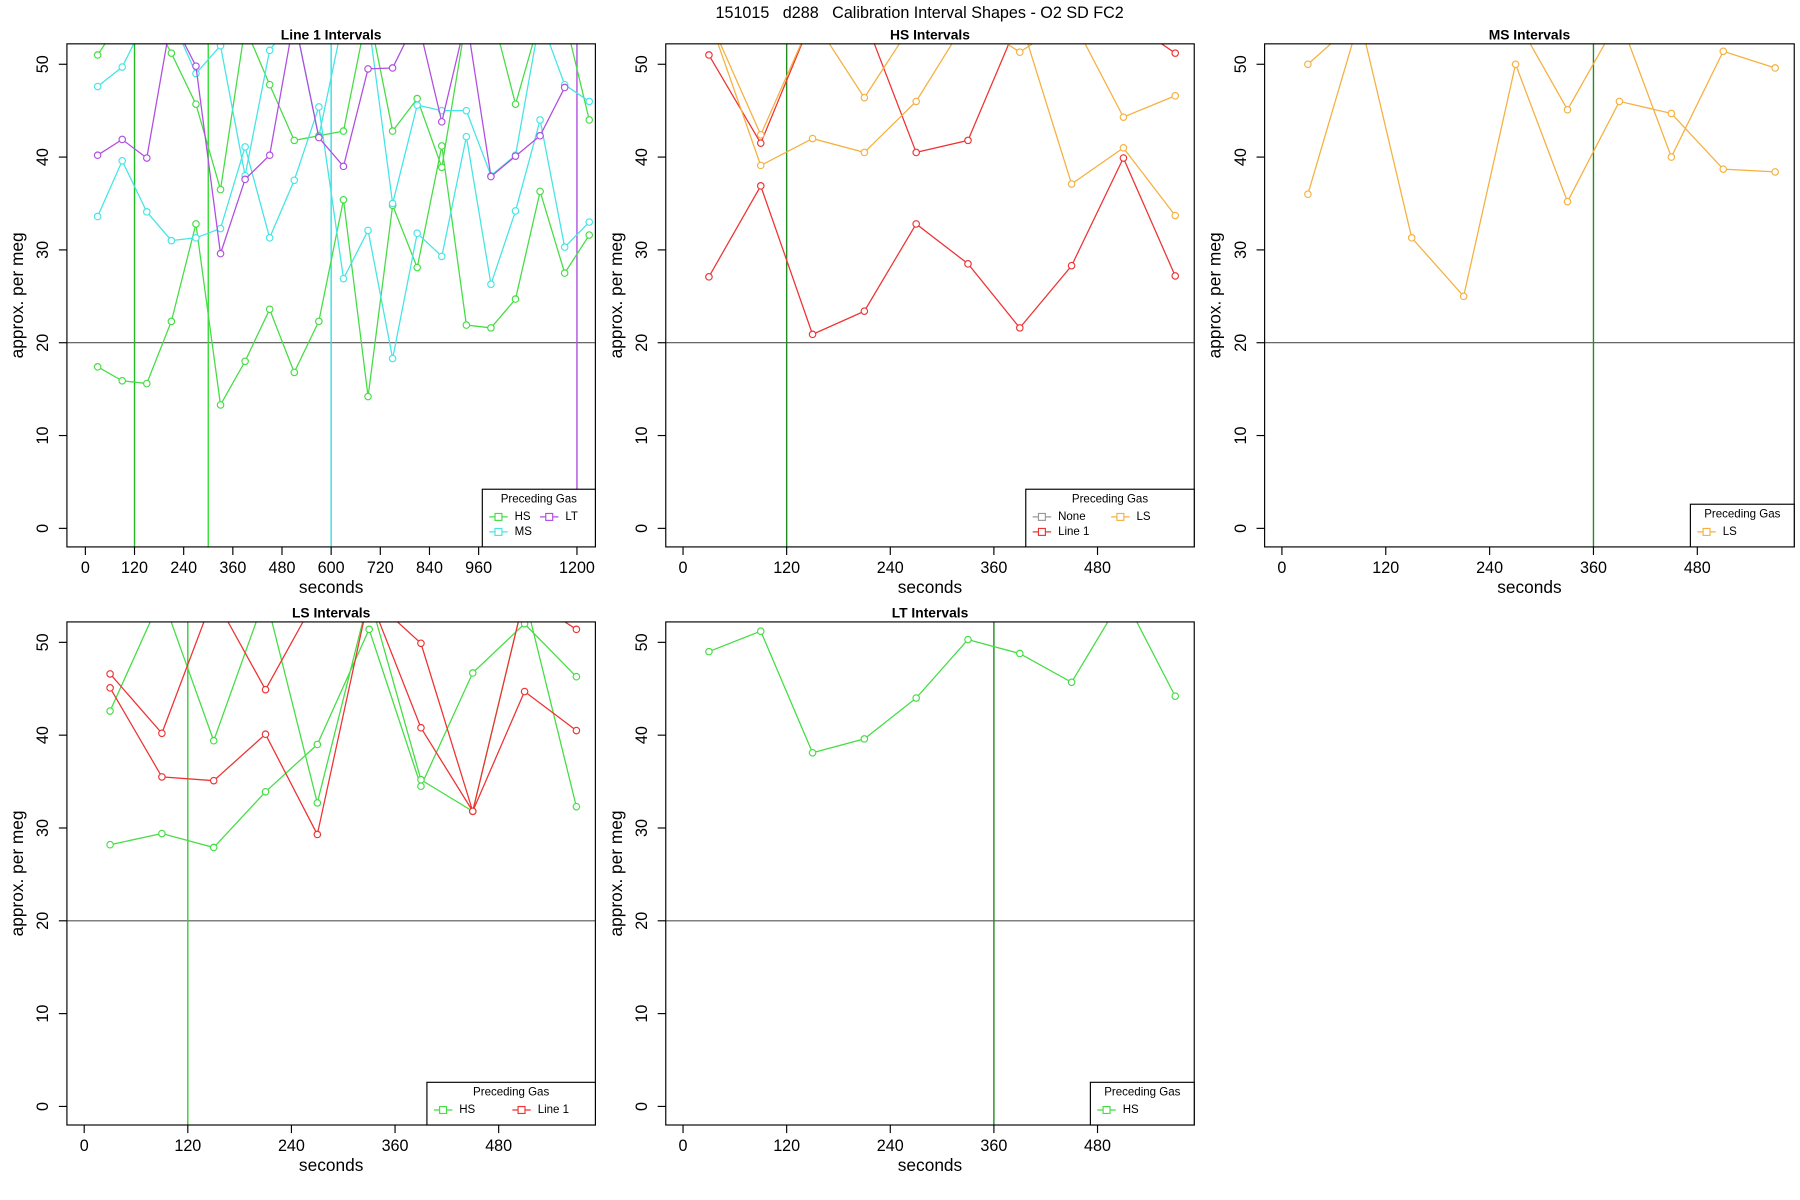 The image size is (1800, 1200). What do you see at coordinates (683, 1146) in the screenshot?
I see `x-tick-label: 0` at bounding box center [683, 1146].